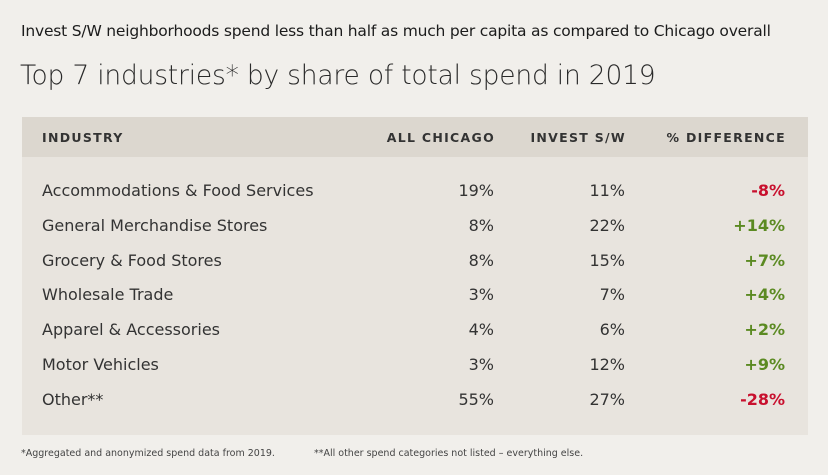 This screenshot has height=475, width=828. Describe the element at coordinates (726, 137) in the screenshot. I see `header-pct-difference: % DIFFERENCE` at that location.